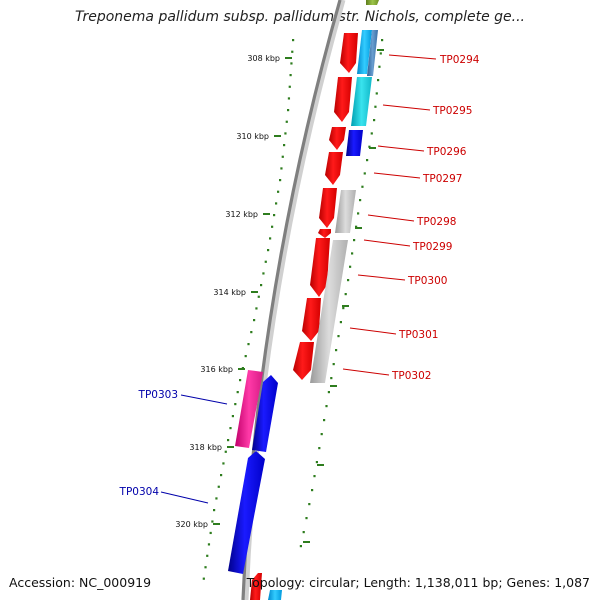  What do you see at coordinates (139, 492) in the screenshot?
I see `gene-label-tp0304: TP0304` at bounding box center [139, 492].